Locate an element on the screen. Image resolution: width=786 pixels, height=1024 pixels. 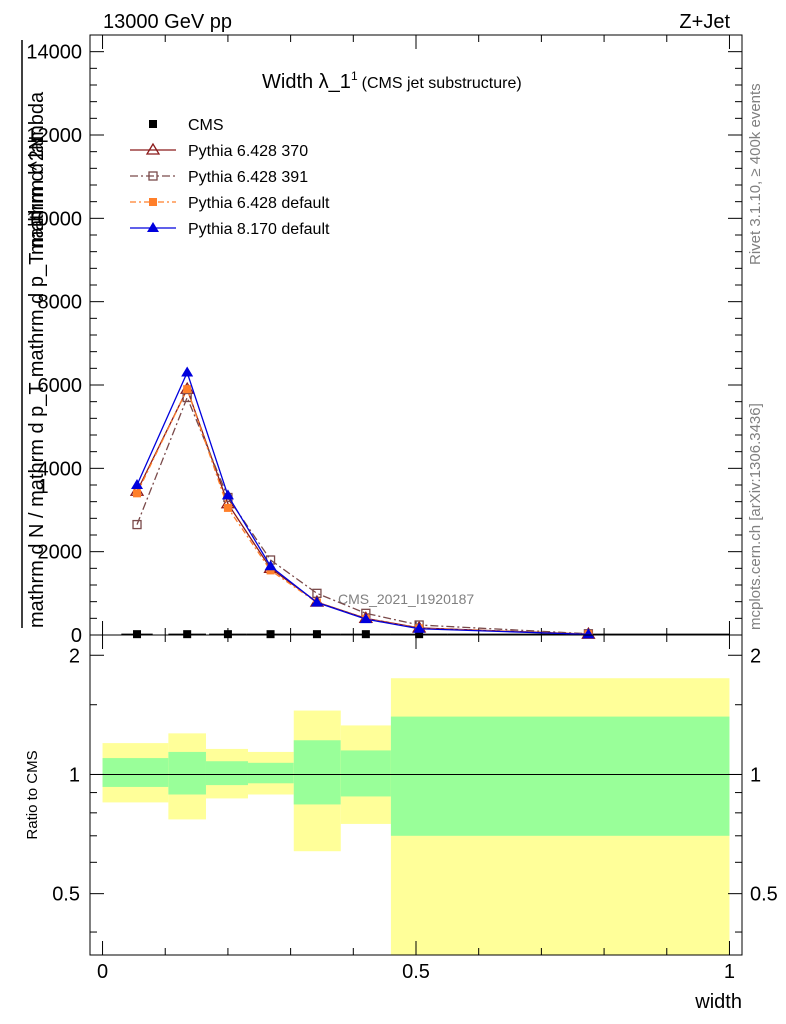
legend-label: Pythia 6.428 370 is located at coordinates (248, 151).